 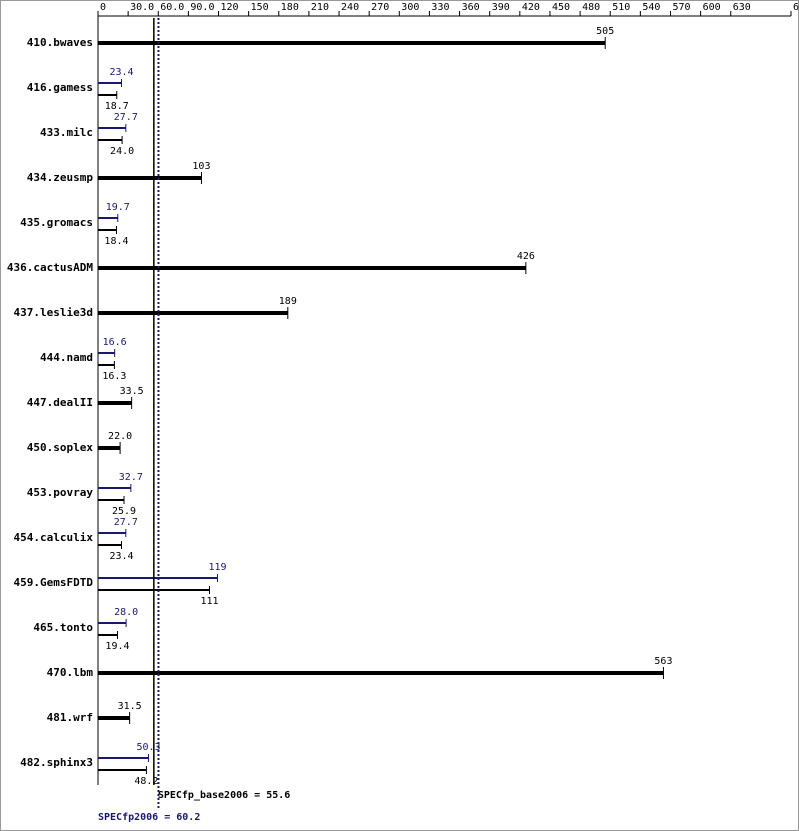 I want to click on benchmark-label: 437.leslie3d, so click(x=53, y=312).